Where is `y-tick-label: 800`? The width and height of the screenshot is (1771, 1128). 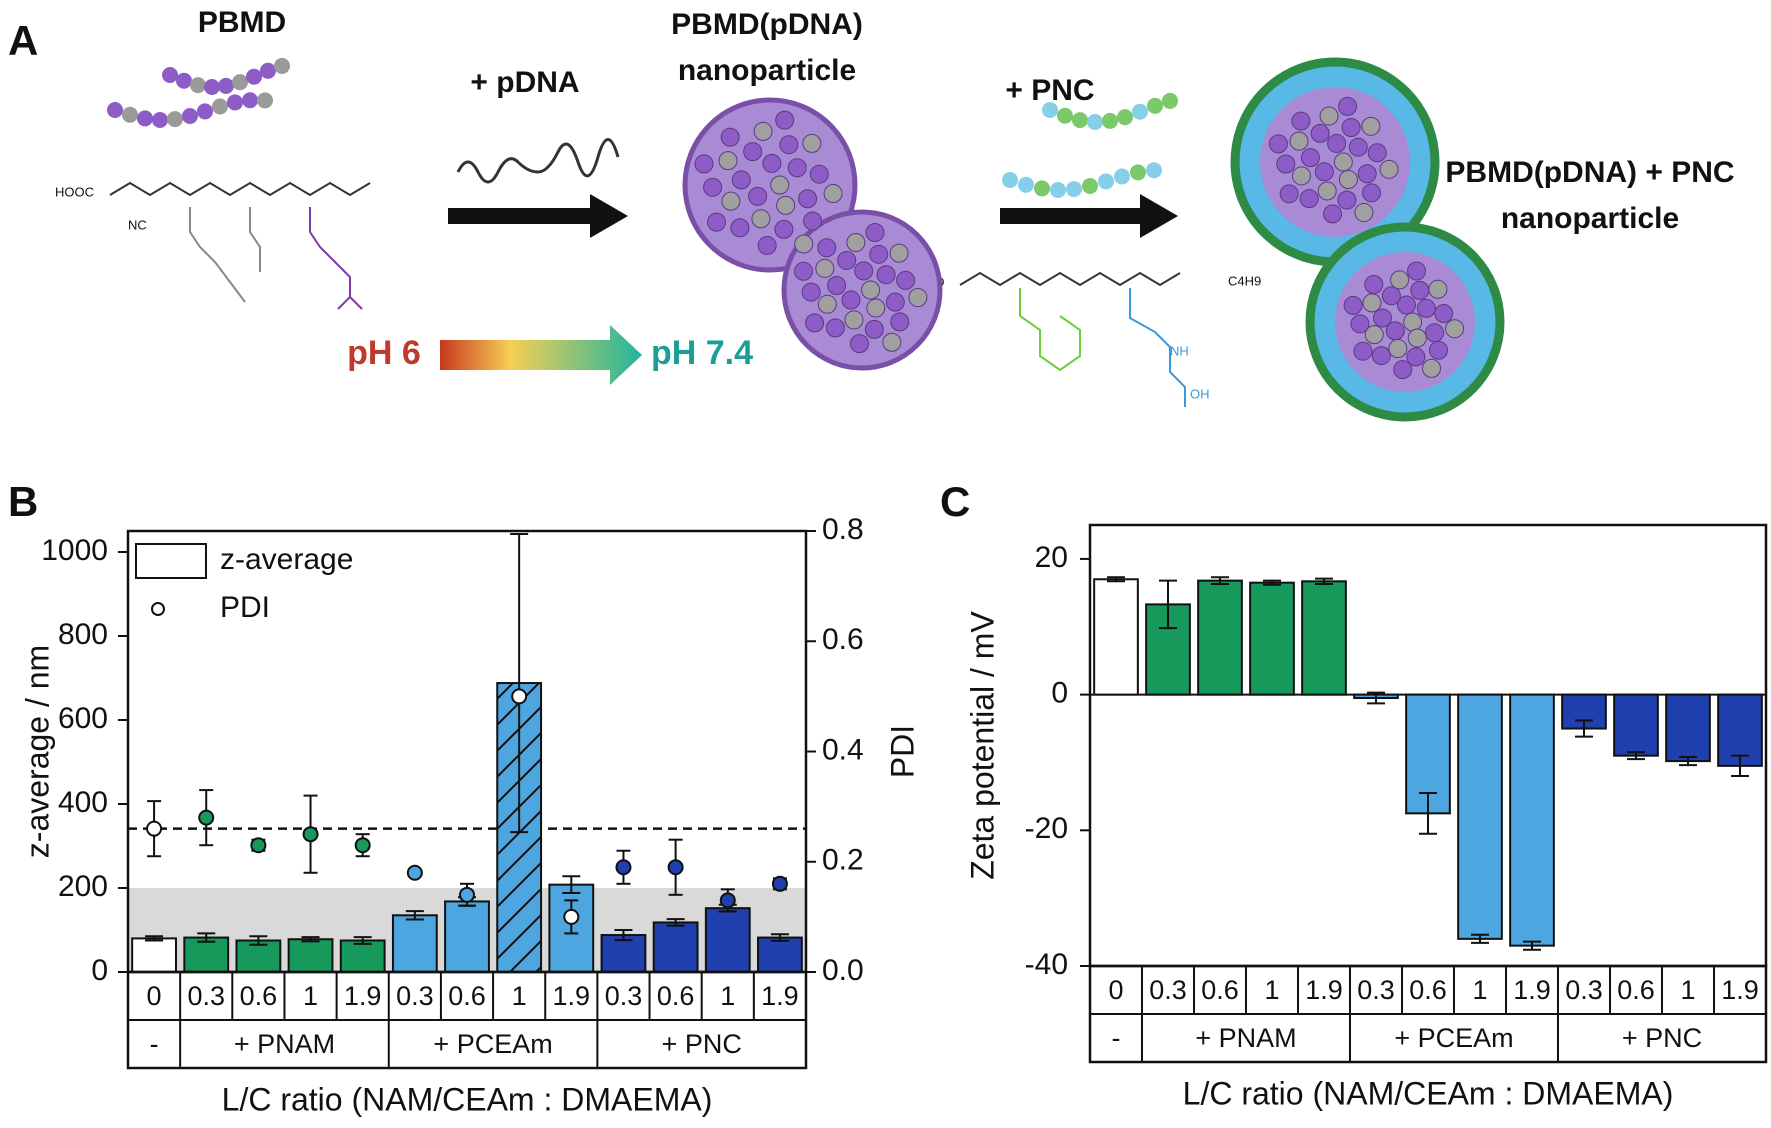
y-tick-label: 800 is located at coordinates (83, 634).